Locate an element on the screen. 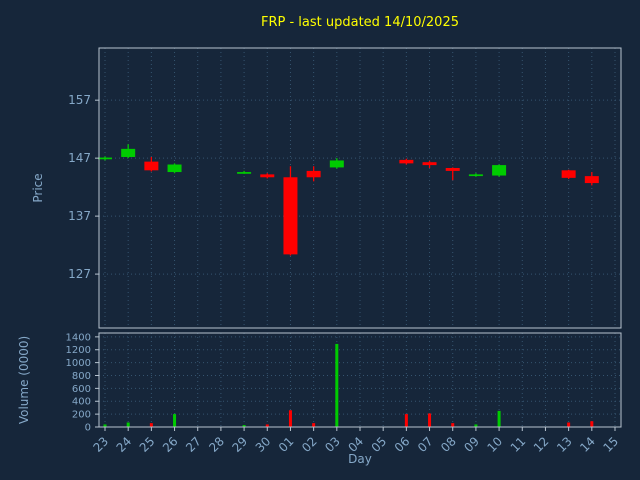  volume-tick-label: 400 is located at coordinates (81, 402).